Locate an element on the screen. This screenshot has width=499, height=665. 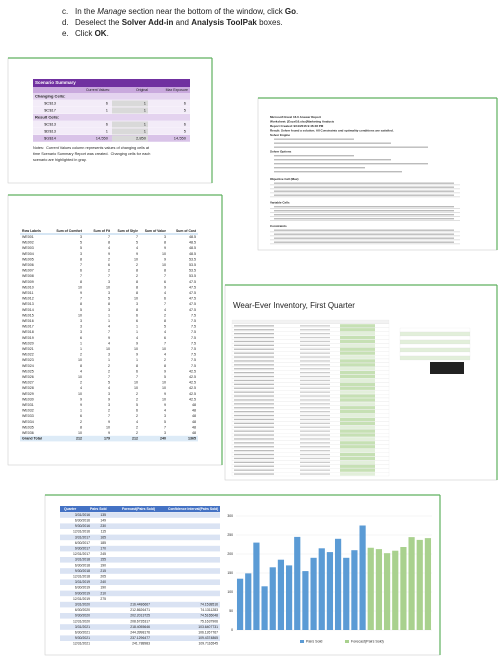
pivot-cell: 1 is located at coordinates (81, 343).